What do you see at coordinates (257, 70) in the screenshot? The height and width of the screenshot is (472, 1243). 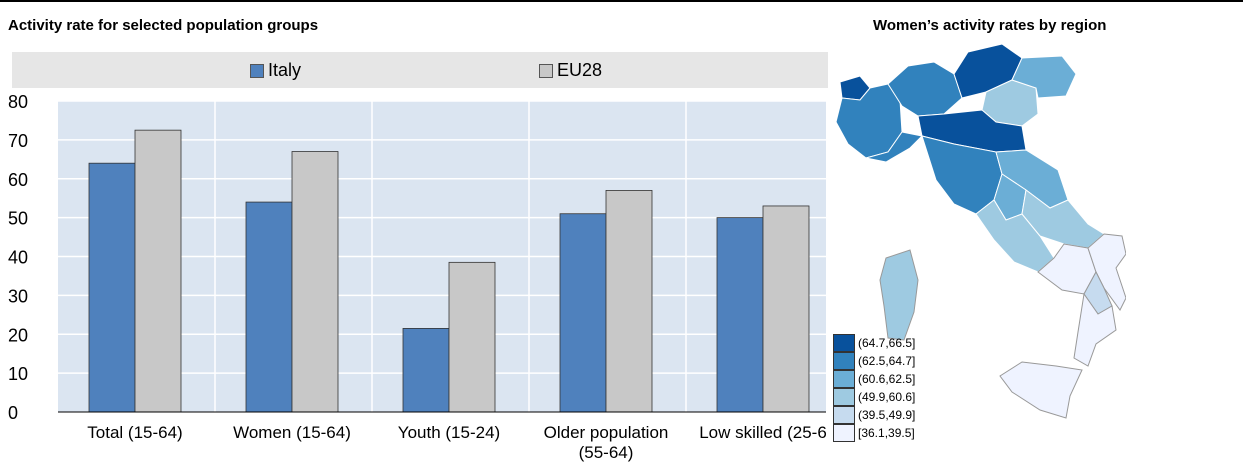 I see `legend-swatch-italy` at bounding box center [257, 70].